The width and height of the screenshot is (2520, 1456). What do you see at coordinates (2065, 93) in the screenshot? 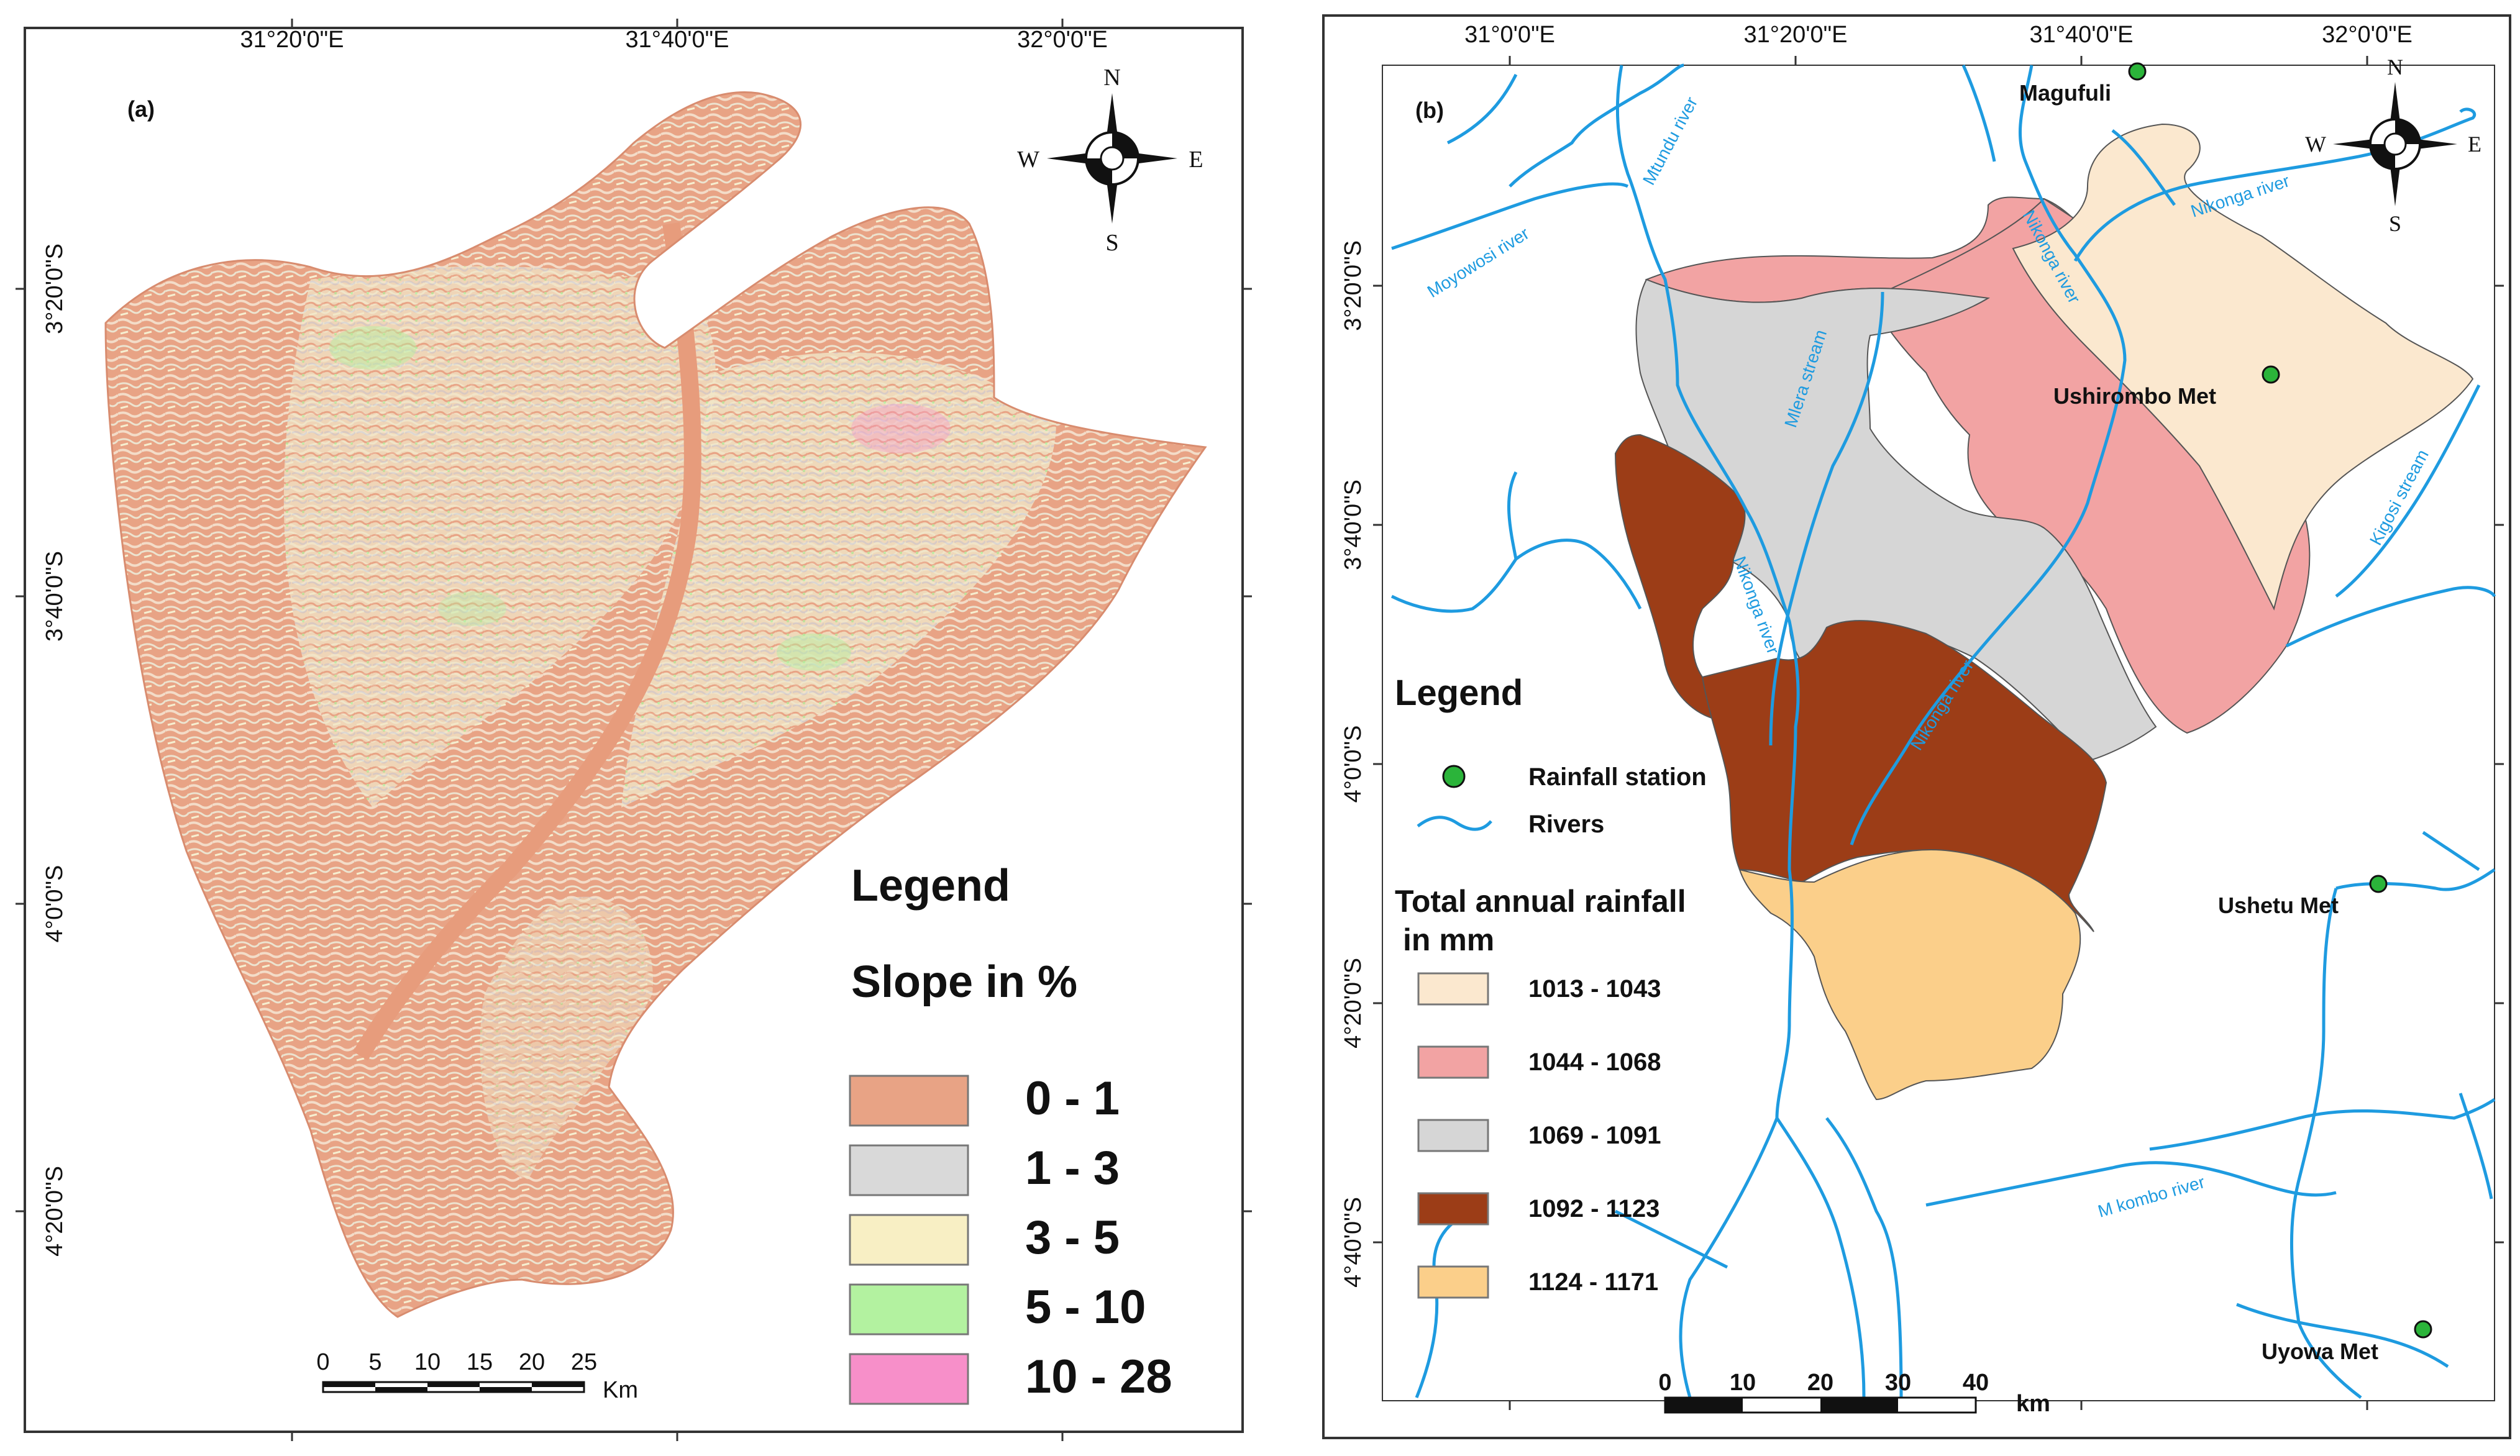
I see `station-label: Magufuli` at bounding box center [2065, 93].